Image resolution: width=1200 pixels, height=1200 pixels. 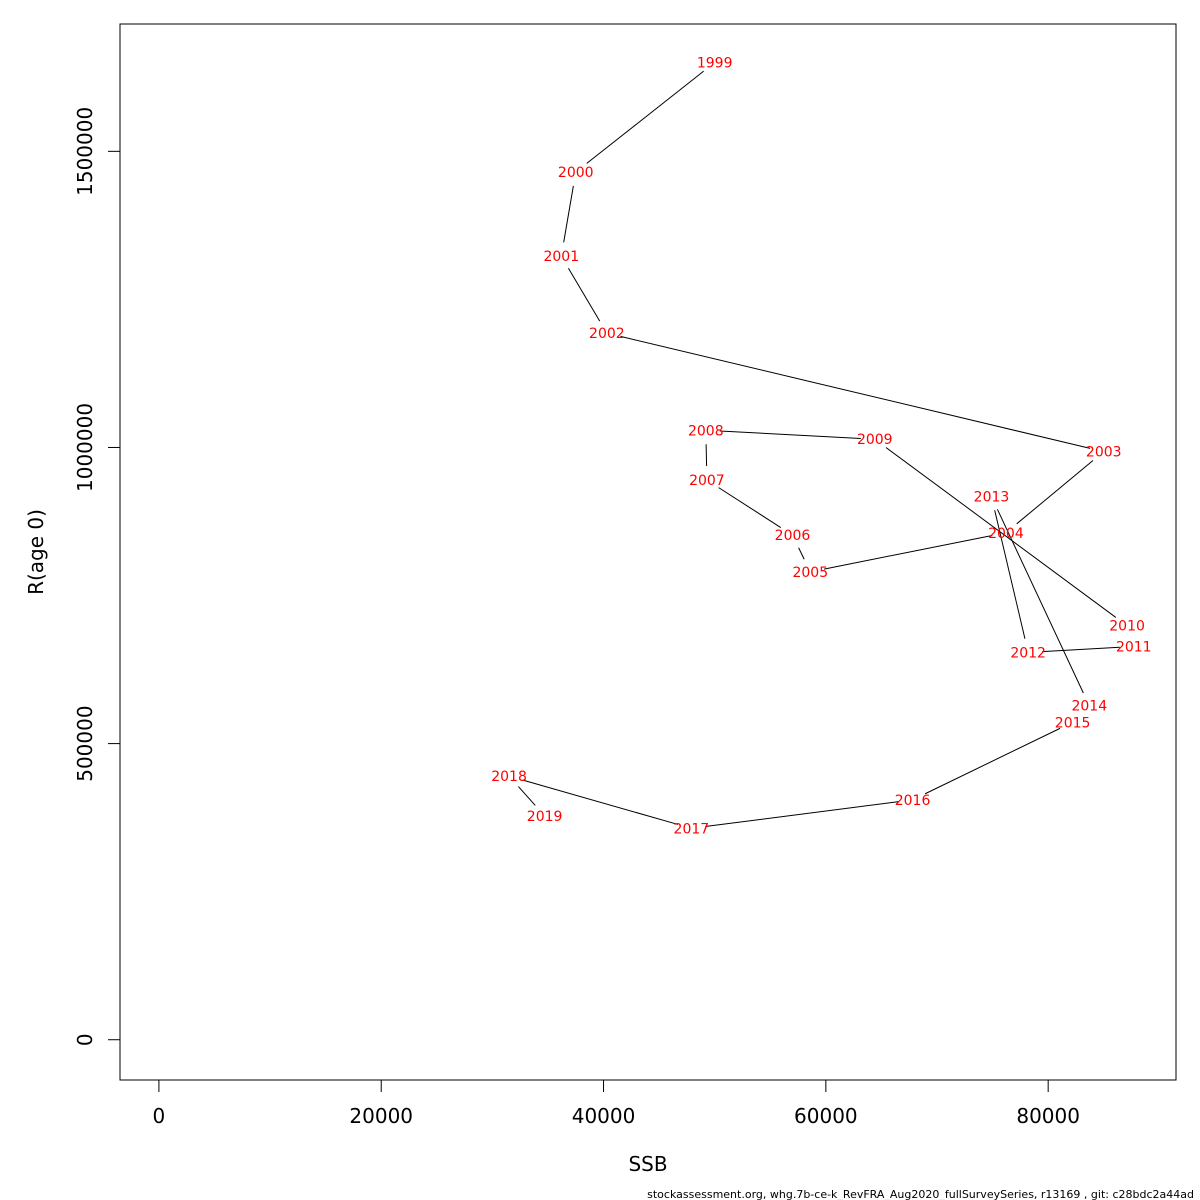 I want to click on x-tick-label: 40000, so click(x=604, y=1116).